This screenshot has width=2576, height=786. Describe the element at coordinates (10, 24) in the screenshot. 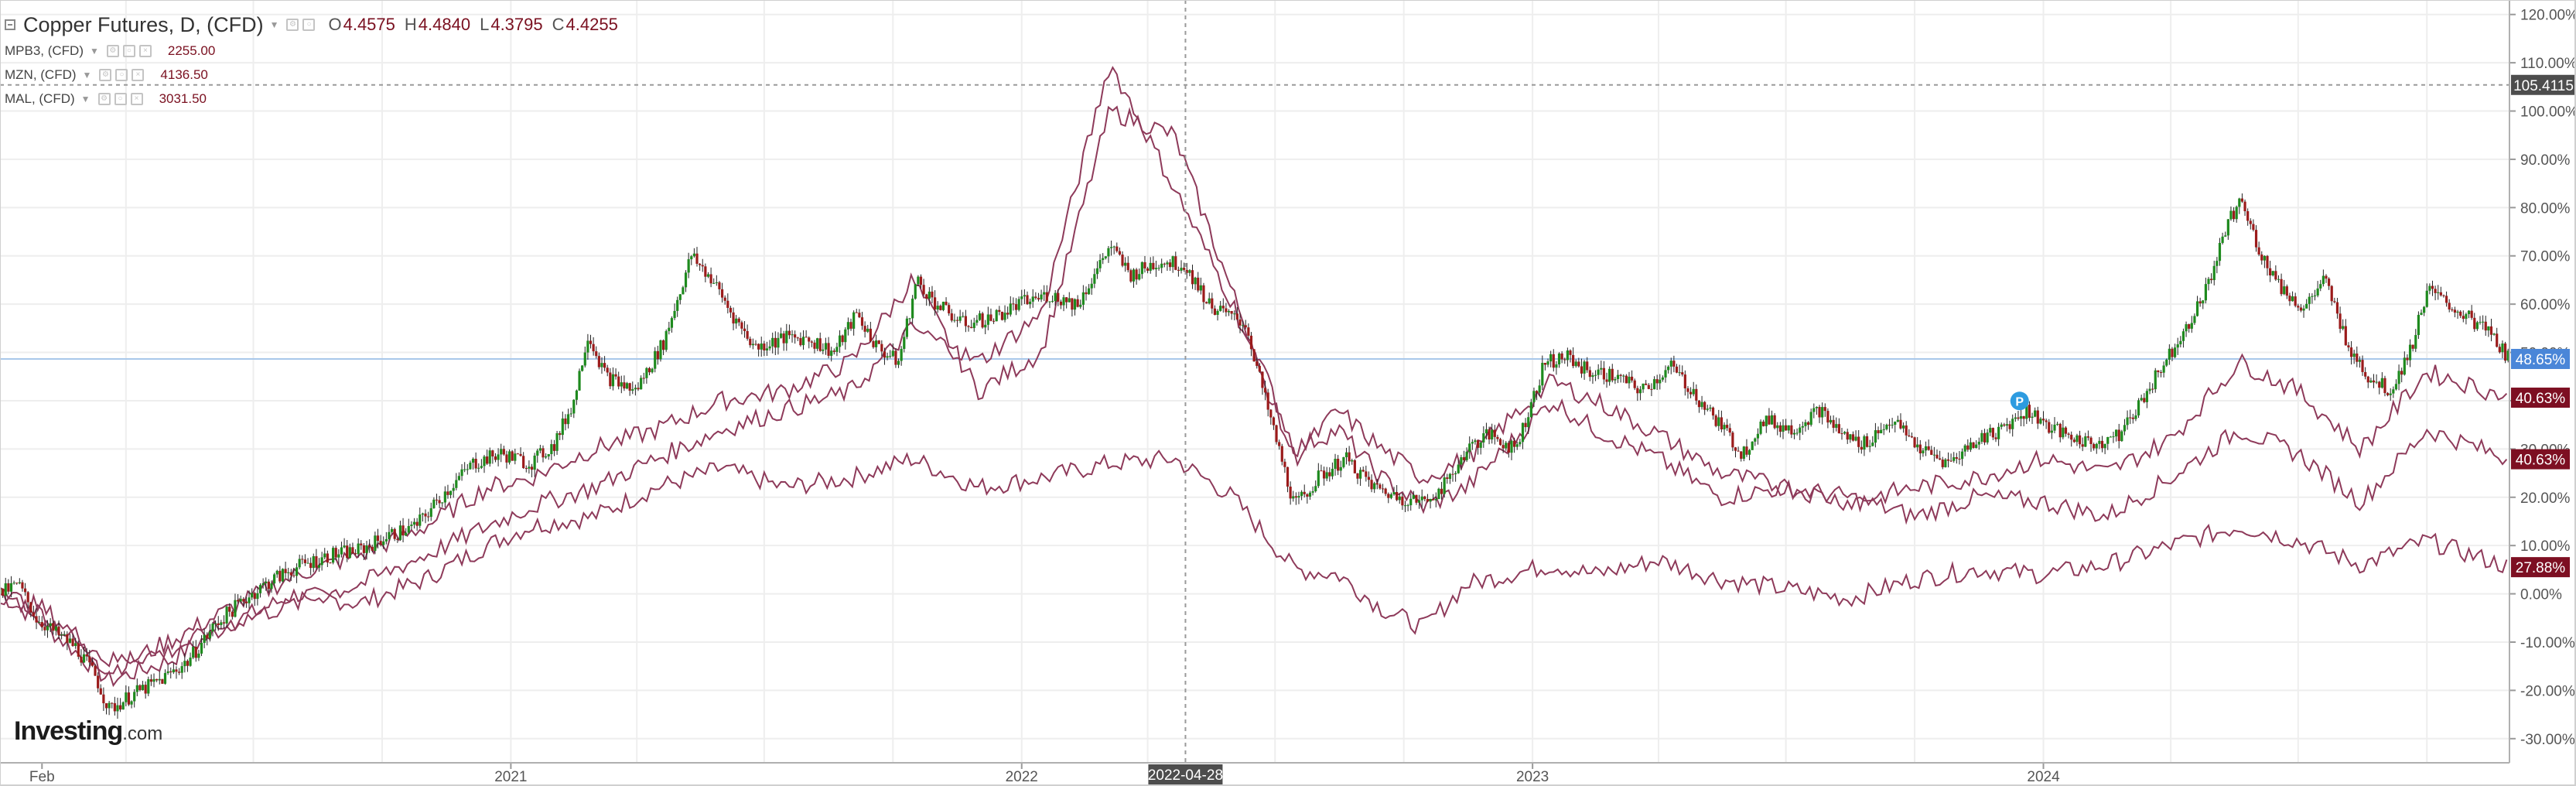

I see `collapse-icon` at that location.